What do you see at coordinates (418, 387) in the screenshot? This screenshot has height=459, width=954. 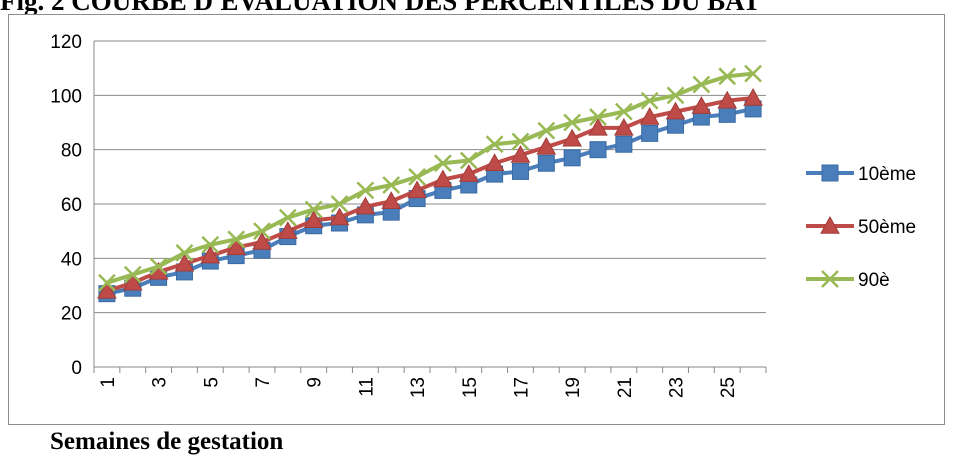 I see `x-tick-label: 13` at bounding box center [418, 387].